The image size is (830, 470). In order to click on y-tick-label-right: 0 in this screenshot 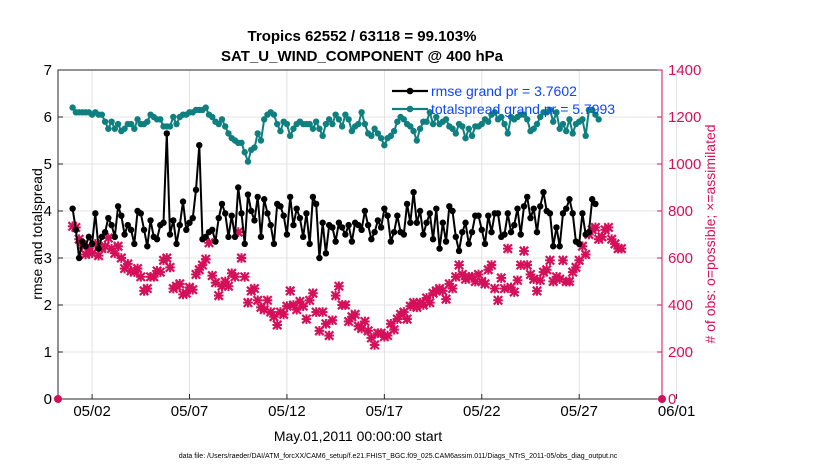, I will do `click(672, 399)`.